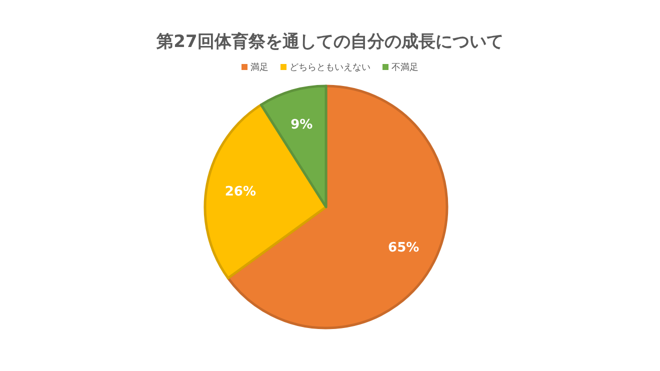 Image resolution: width=660 pixels, height=371 pixels. What do you see at coordinates (240, 192) in the screenshot?
I see `data-label: 26%` at bounding box center [240, 192].